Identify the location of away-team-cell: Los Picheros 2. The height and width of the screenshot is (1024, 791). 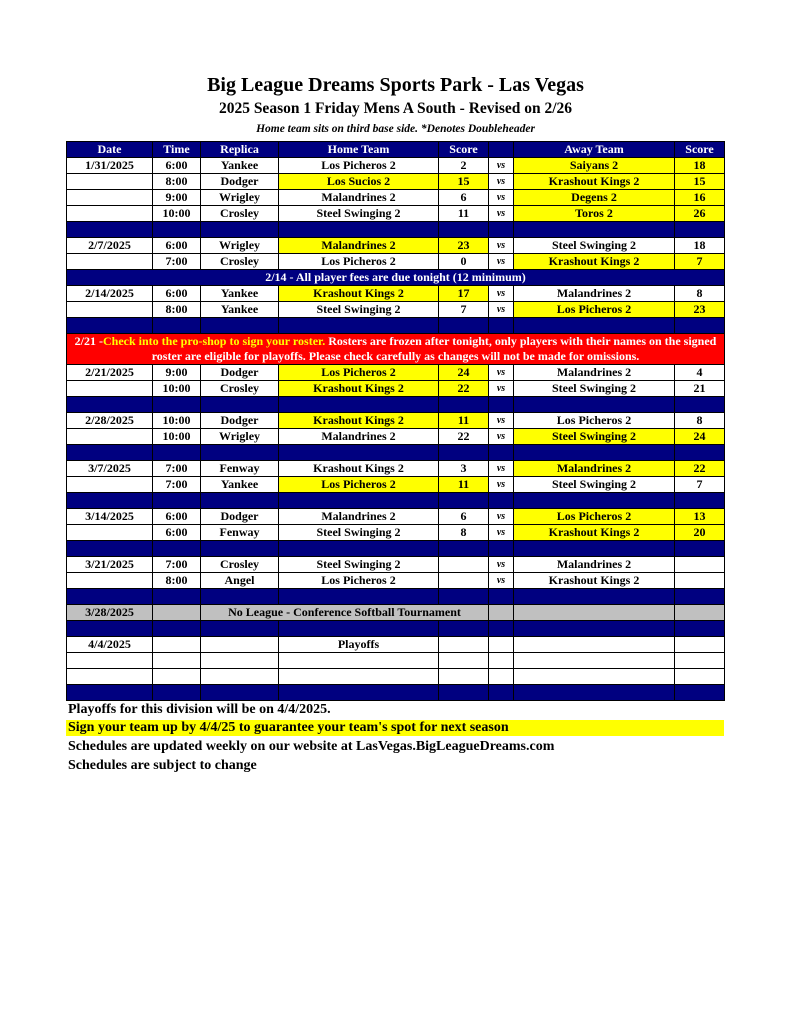
(594, 420).